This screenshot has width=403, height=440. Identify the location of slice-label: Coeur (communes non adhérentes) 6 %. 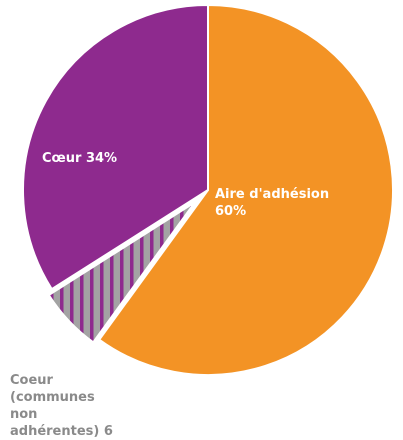
(67, 406).